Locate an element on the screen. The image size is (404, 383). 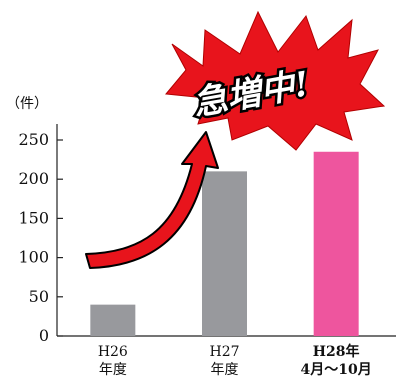
y-tick-label: 150 is located at coordinates (33, 217).